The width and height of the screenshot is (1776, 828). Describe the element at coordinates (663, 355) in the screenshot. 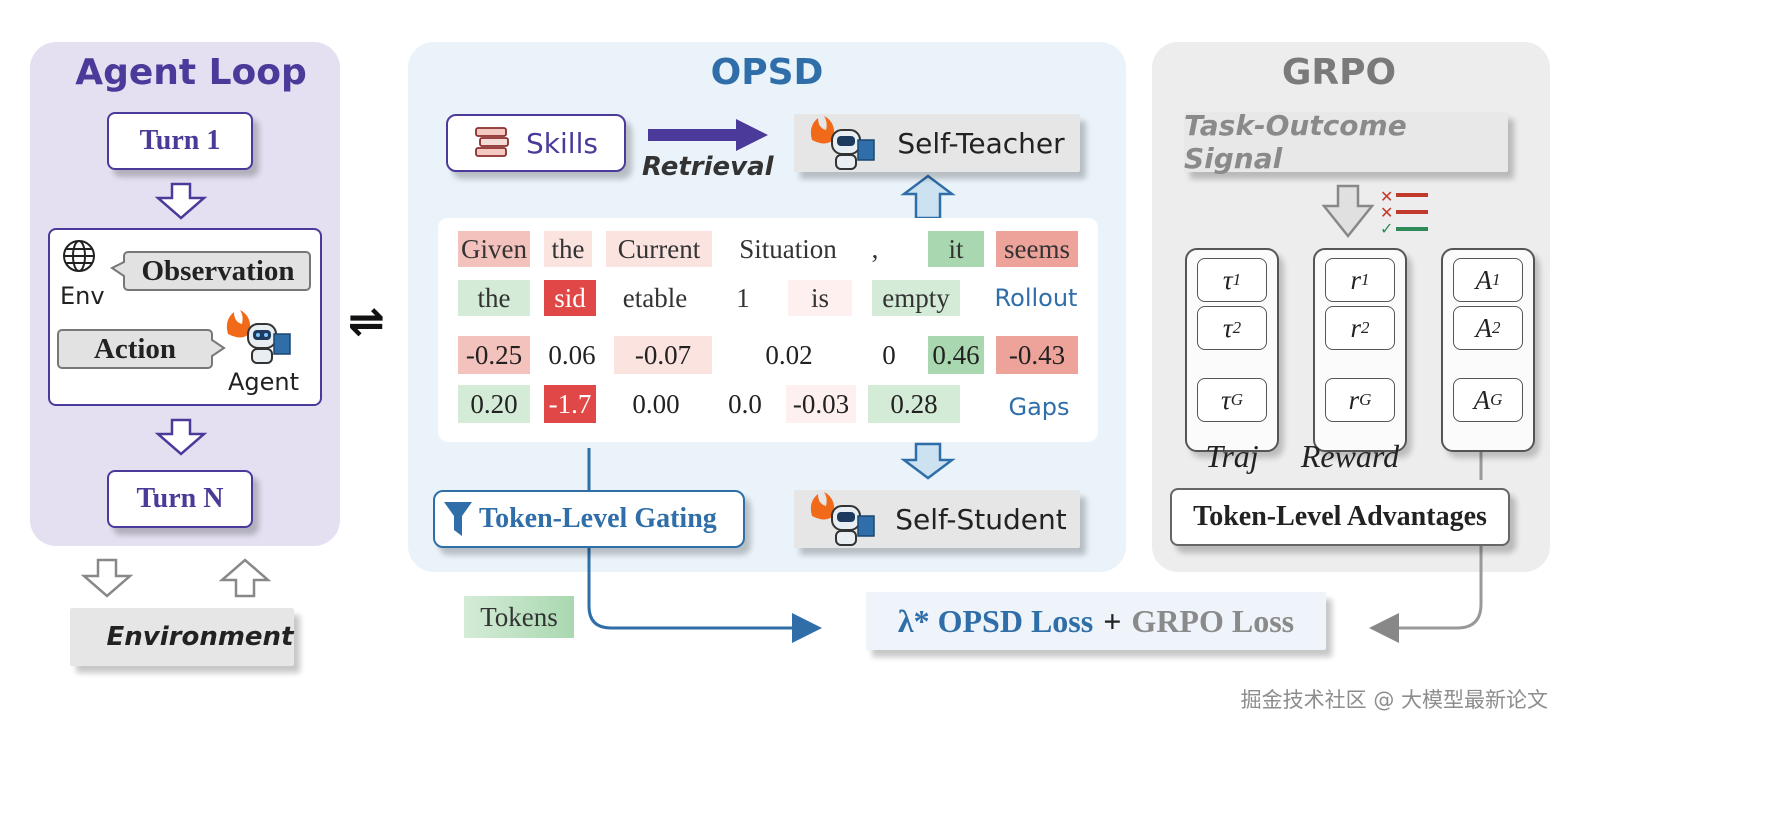

I see `gap-3: -0.07` at that location.